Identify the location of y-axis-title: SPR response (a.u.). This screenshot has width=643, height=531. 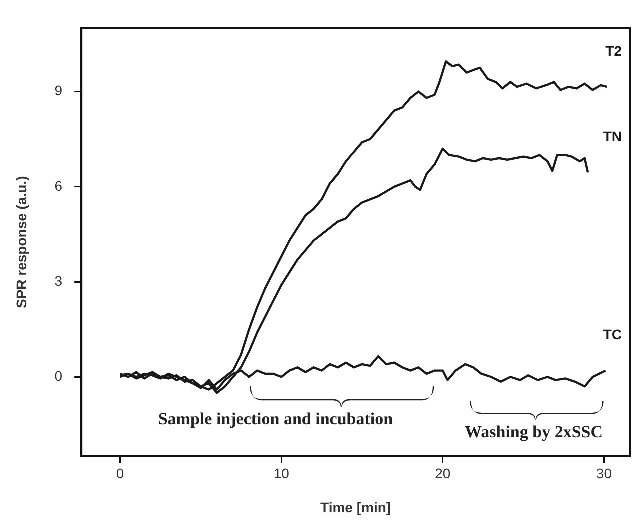
(21, 242).